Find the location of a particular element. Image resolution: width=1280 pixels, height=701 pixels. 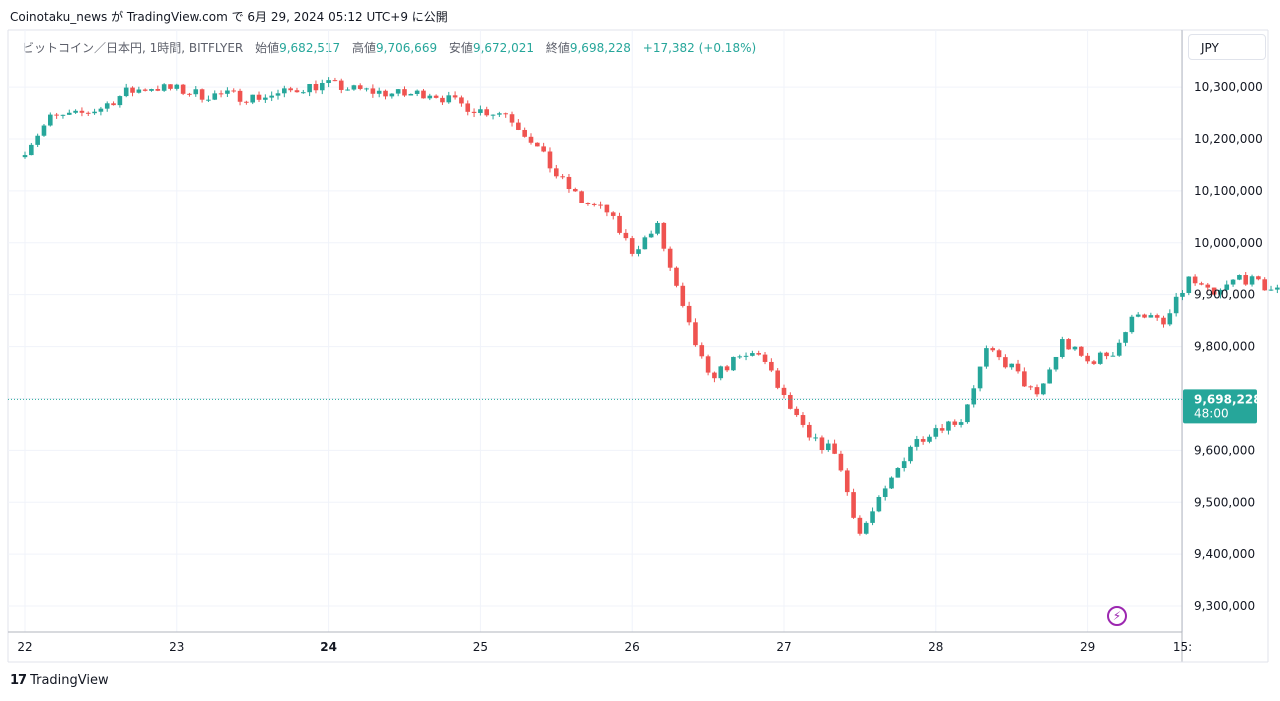

y-tick-label: 10,100,000 is located at coordinates (1228, 191).